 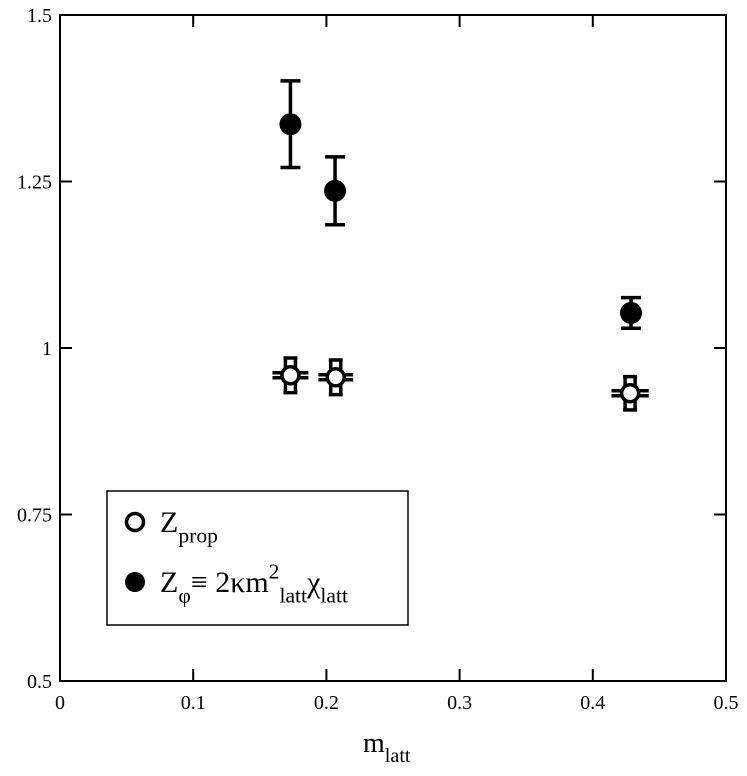 What do you see at coordinates (313, 582) in the screenshot?
I see `text-part: χ` at bounding box center [313, 582].